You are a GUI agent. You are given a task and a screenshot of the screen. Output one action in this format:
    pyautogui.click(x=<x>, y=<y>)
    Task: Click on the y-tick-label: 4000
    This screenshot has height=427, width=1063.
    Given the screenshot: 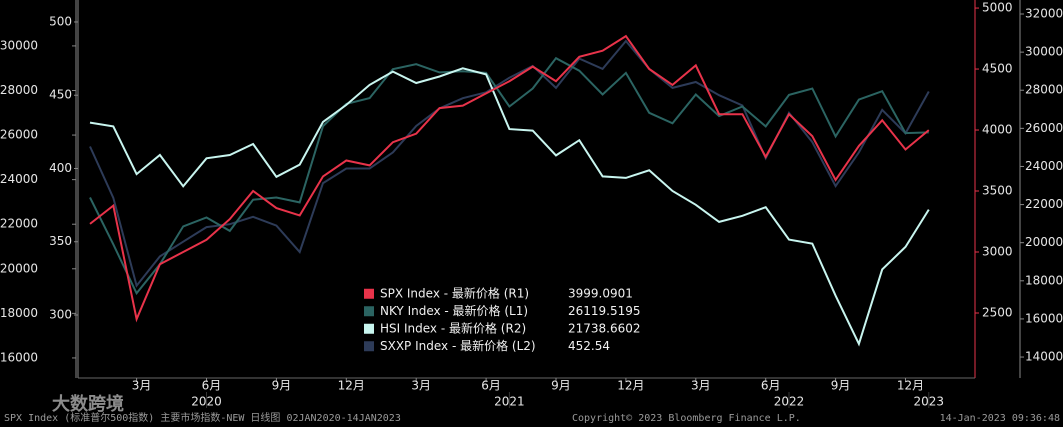 What is the action you would take?
    pyautogui.click(x=997, y=130)
    